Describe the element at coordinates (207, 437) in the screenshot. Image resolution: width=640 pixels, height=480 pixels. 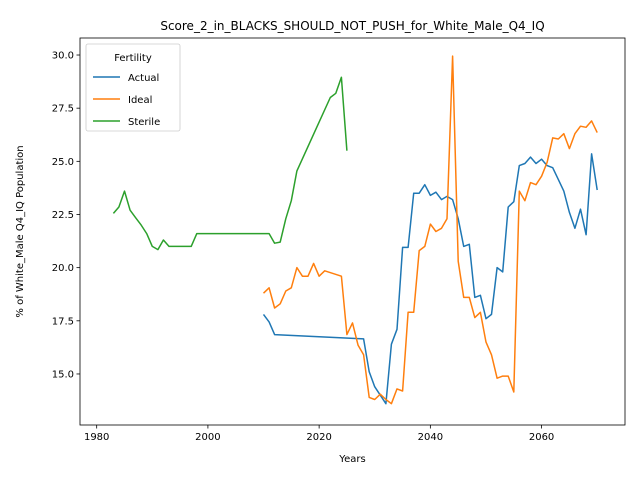
I see `x-tick-label: 2000` at that location.